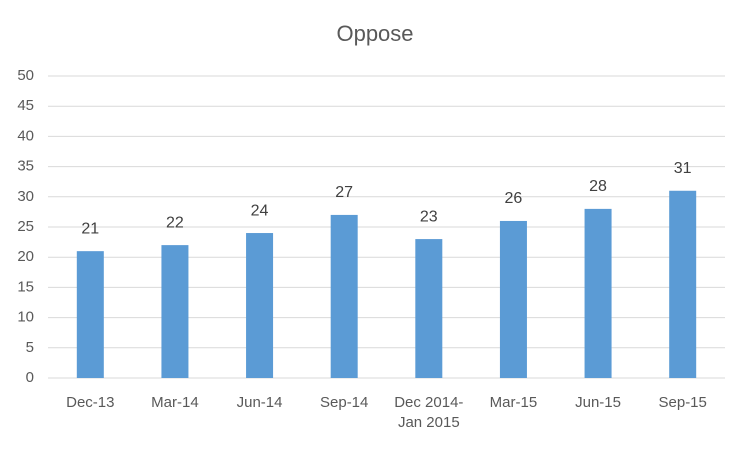 This screenshot has width=750, height=449. Describe the element at coordinates (30, 377) in the screenshot. I see `y-tick-label: 0` at that location.